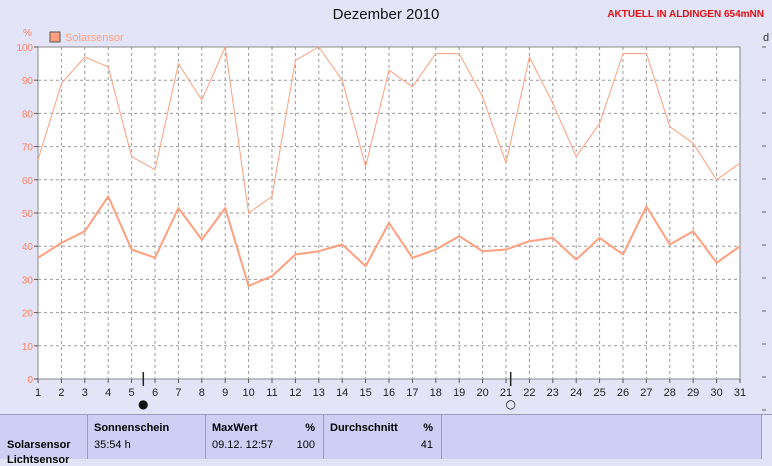  I want to click on station-link: AKTUELL IN ALDINGEN 654mNN, so click(685, 14).